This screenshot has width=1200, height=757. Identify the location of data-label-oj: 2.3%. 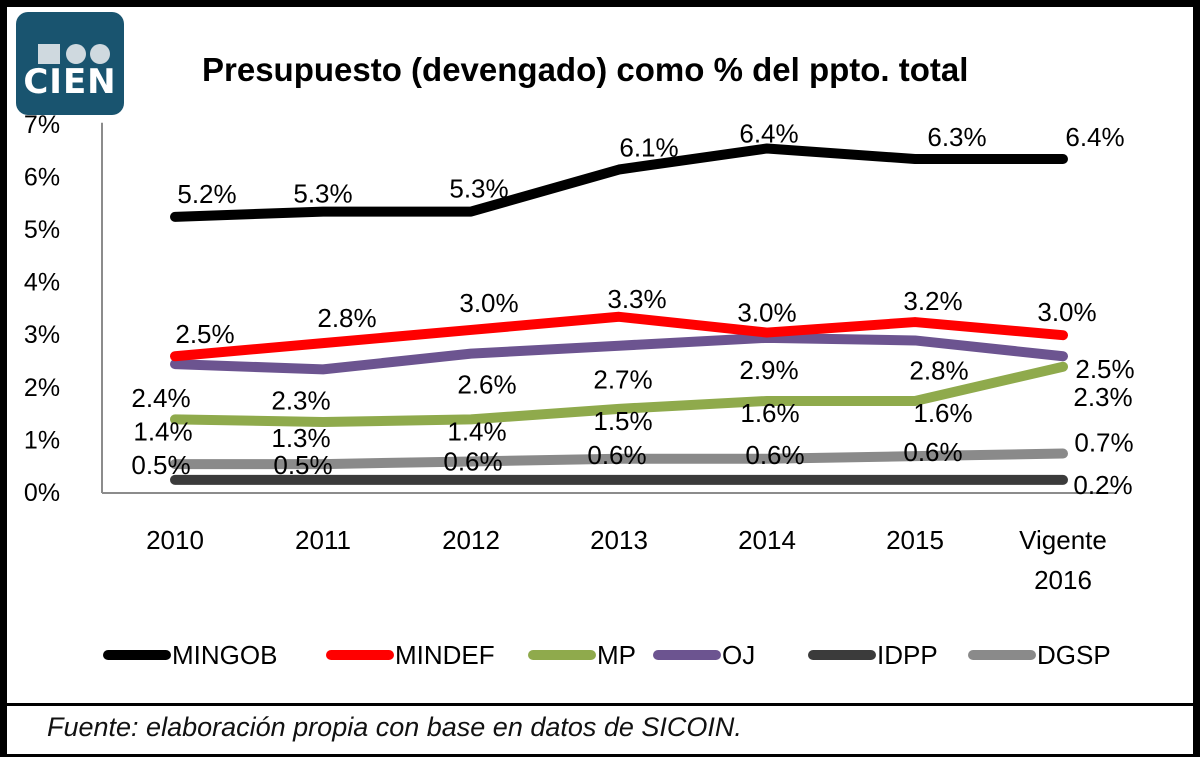
(300, 400).